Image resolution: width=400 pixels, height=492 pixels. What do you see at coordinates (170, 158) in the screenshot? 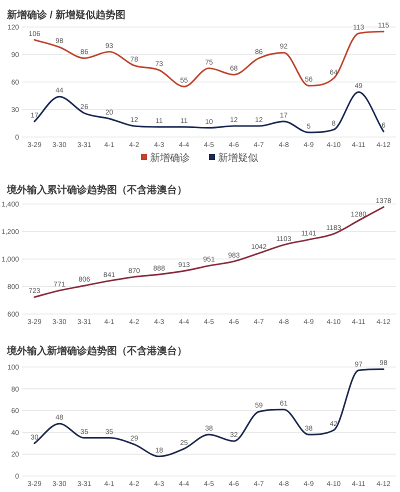
I see `legend-label: 新增确诊` at bounding box center [170, 158].